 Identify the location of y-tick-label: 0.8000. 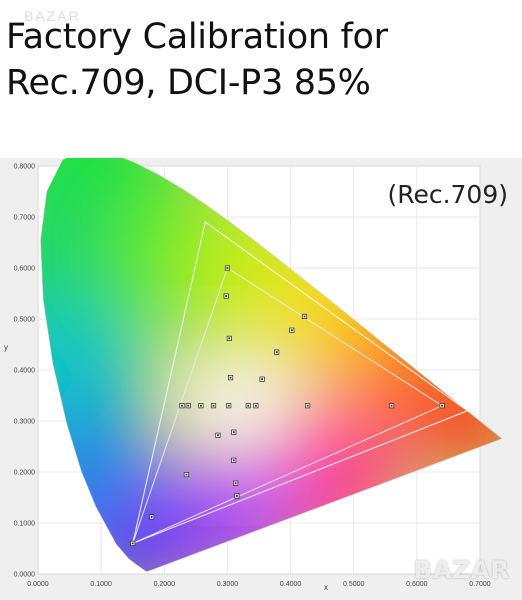
(25, 167).